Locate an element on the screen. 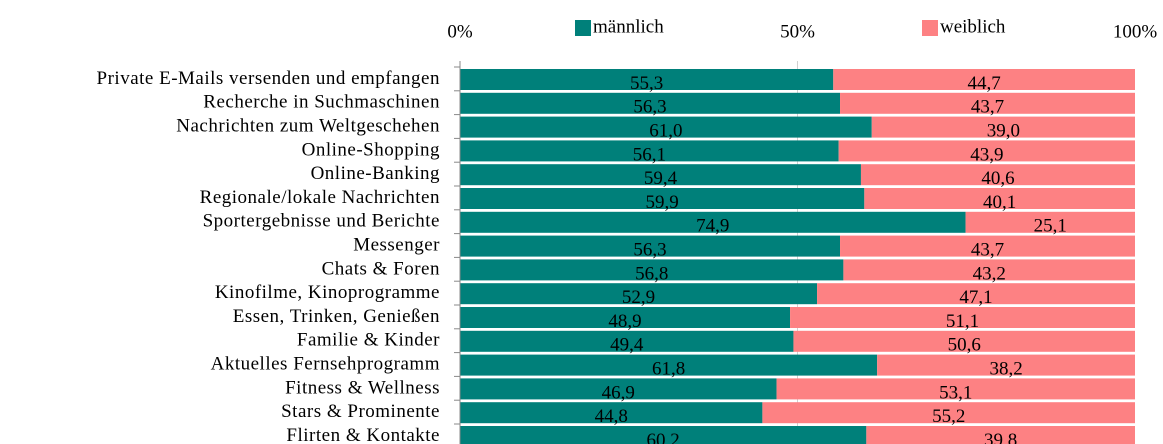 The height and width of the screenshot is (444, 1163). x-tick-label: 0% is located at coordinates (460, 31).